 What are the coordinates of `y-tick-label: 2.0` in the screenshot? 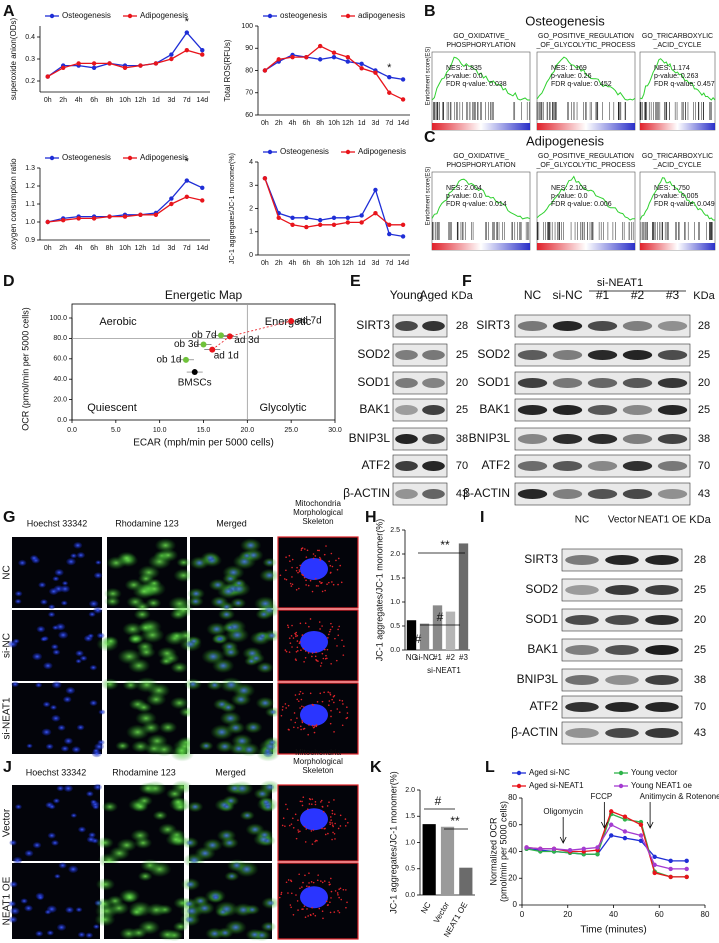 It's located at (395, 554).